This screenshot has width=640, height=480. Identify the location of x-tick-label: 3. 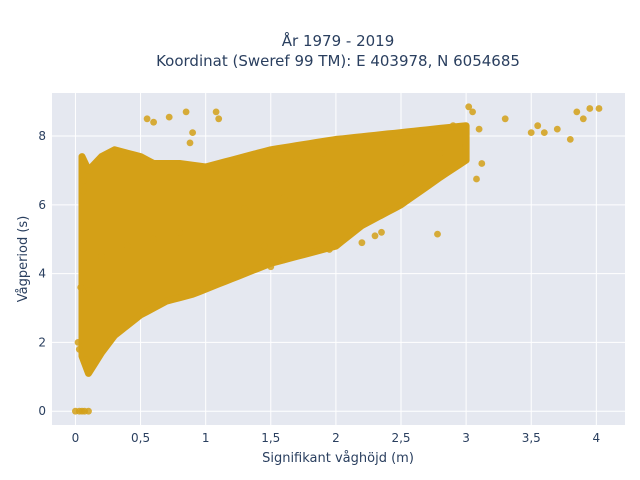
(466, 438).